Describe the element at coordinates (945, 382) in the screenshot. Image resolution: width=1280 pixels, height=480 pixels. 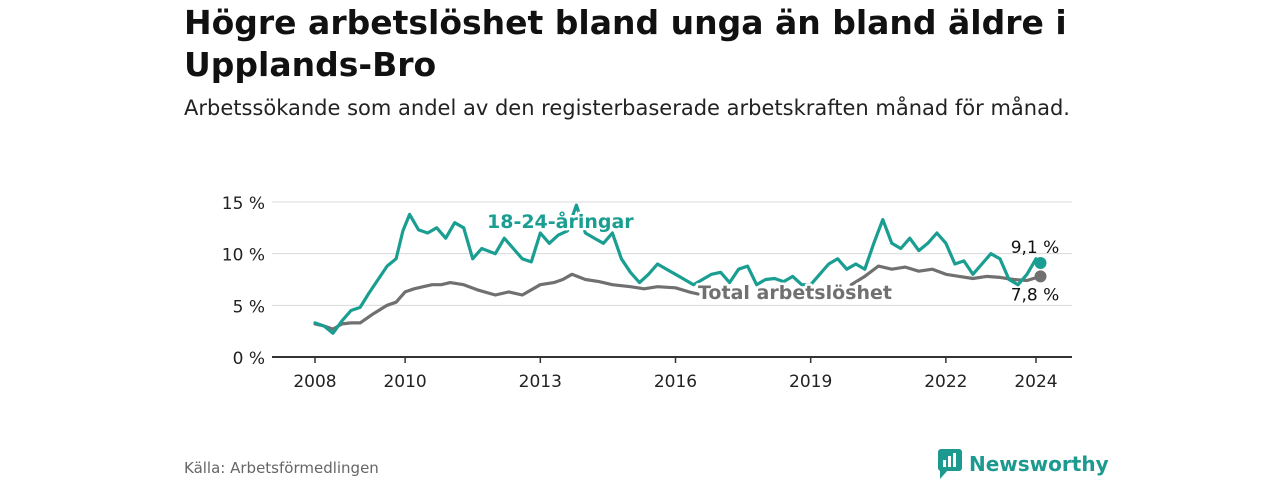
I see `x-tick-label: 2022` at that location.